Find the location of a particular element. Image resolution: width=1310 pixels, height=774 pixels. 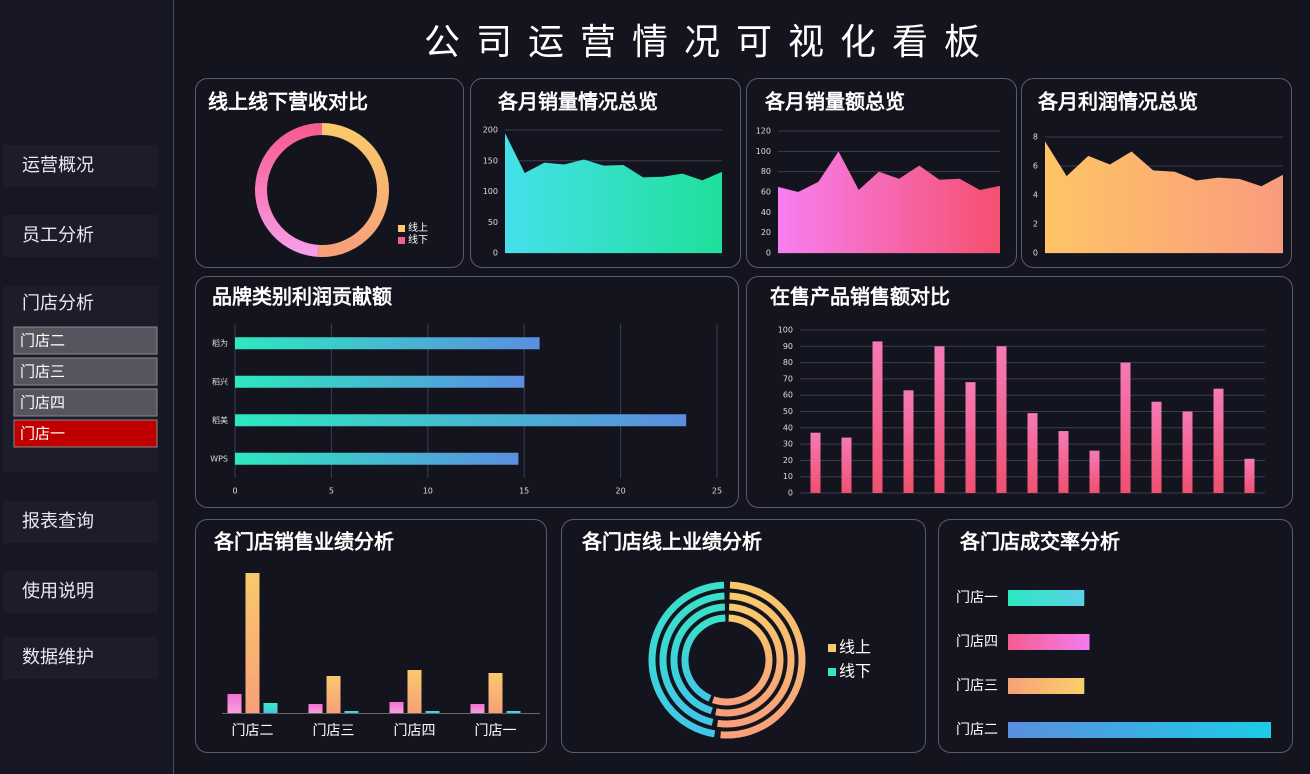

y-tick-label: 2 is located at coordinates (1035, 224).